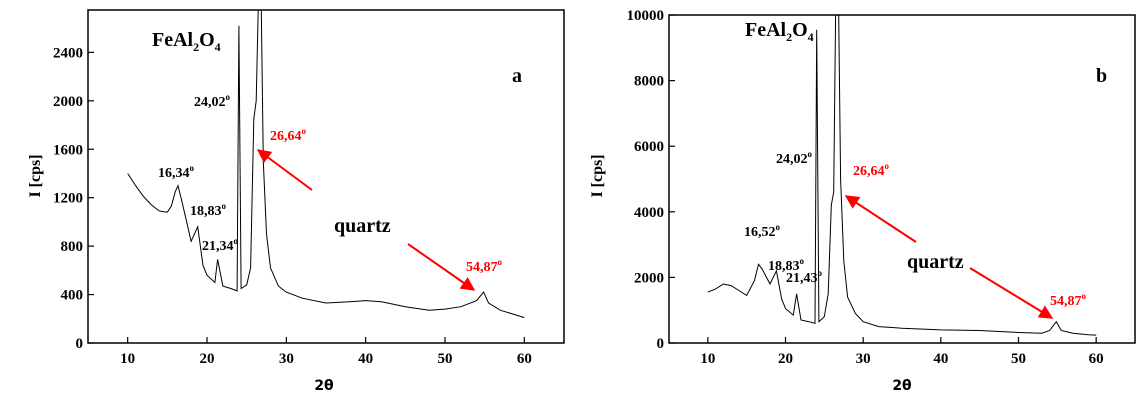 The image size is (1137, 398). I want to click on panel-label: b, so click(1101, 76).